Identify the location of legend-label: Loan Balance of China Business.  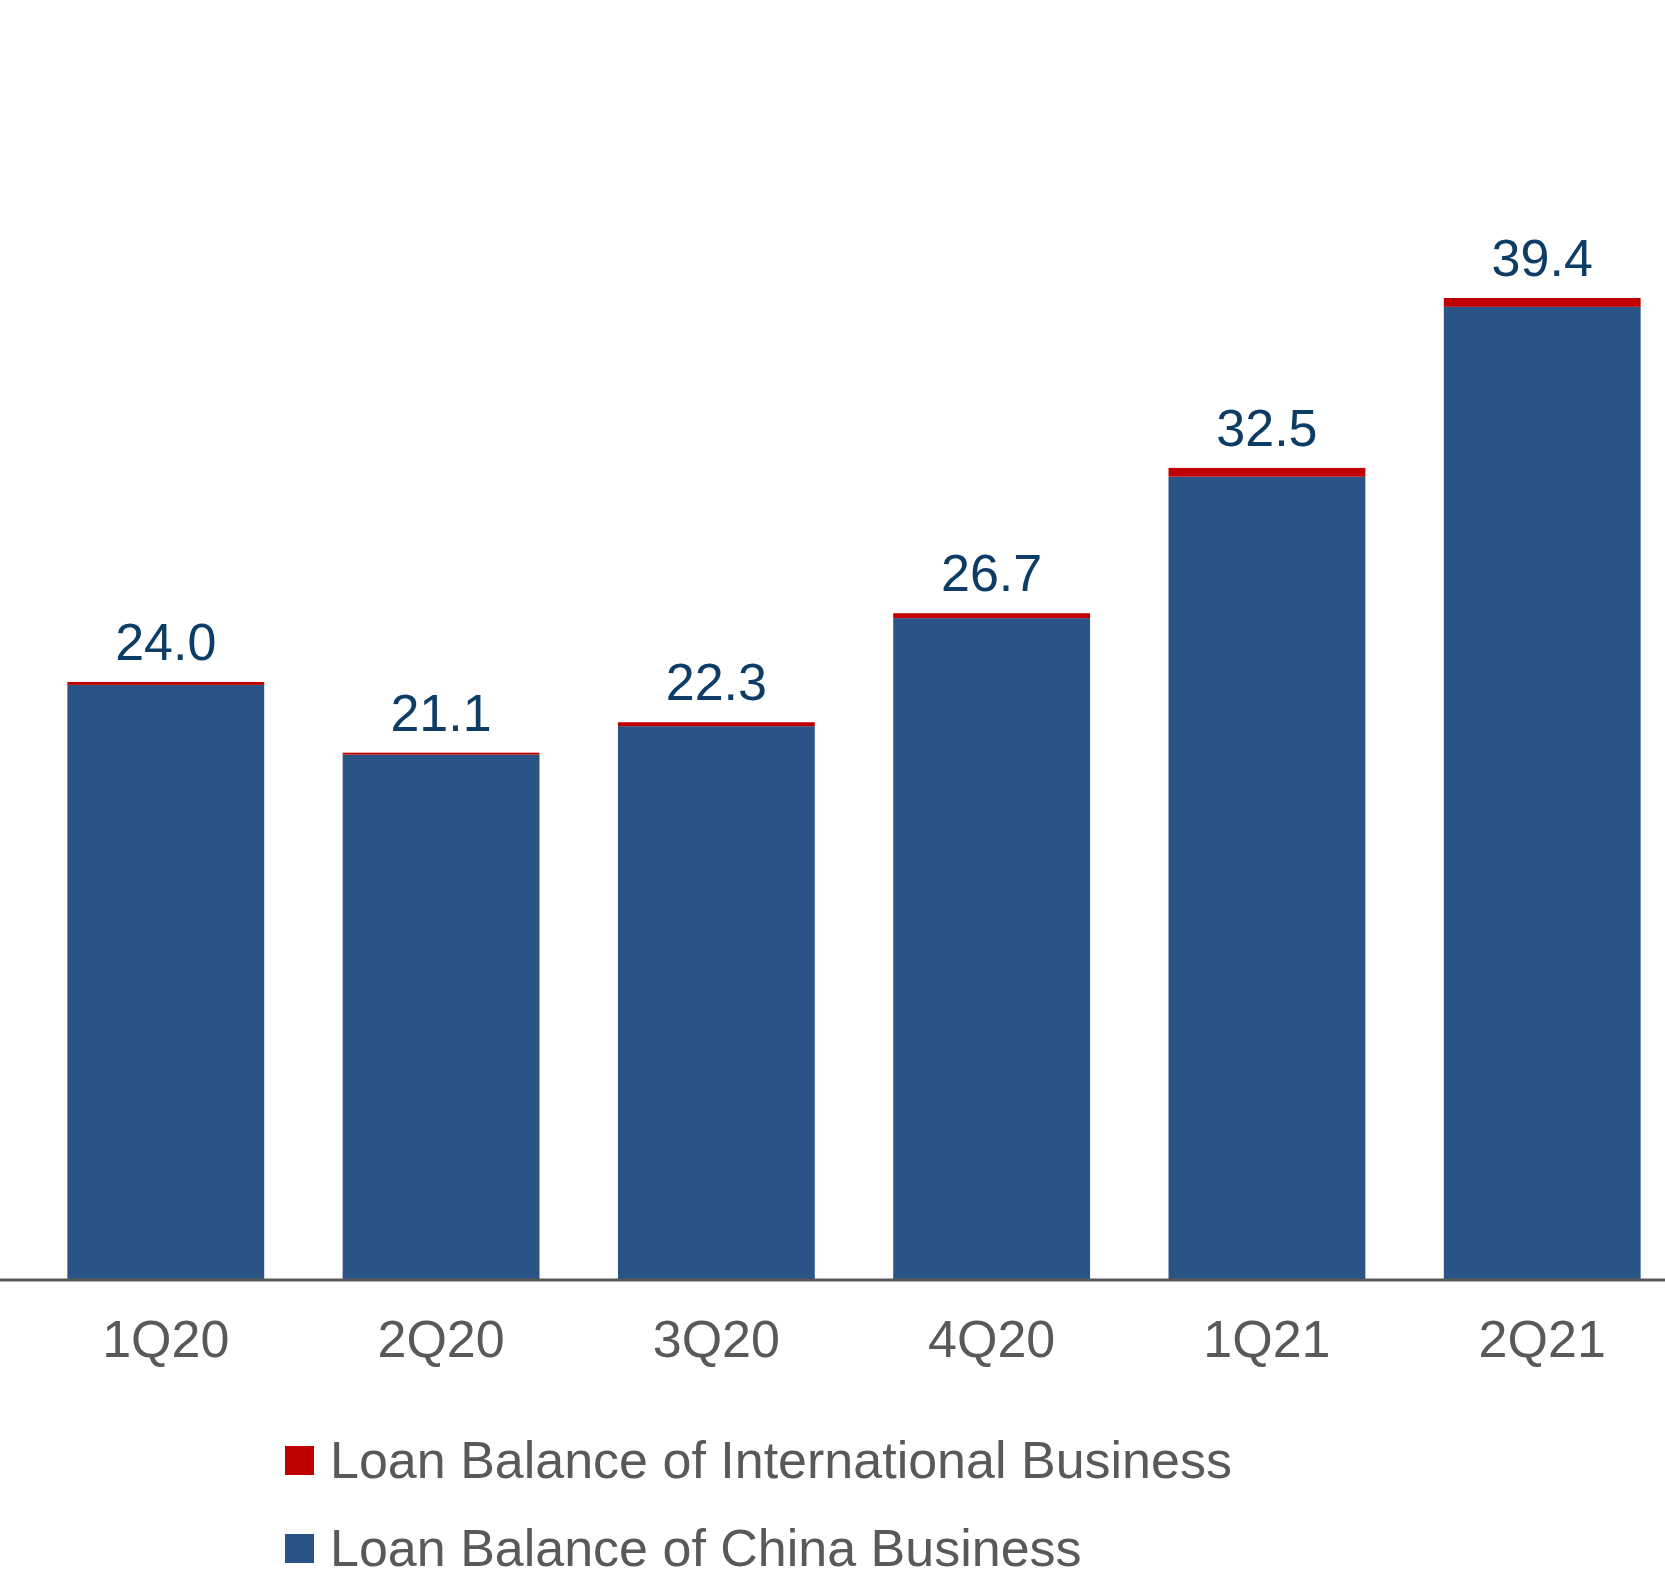
(706, 1548).